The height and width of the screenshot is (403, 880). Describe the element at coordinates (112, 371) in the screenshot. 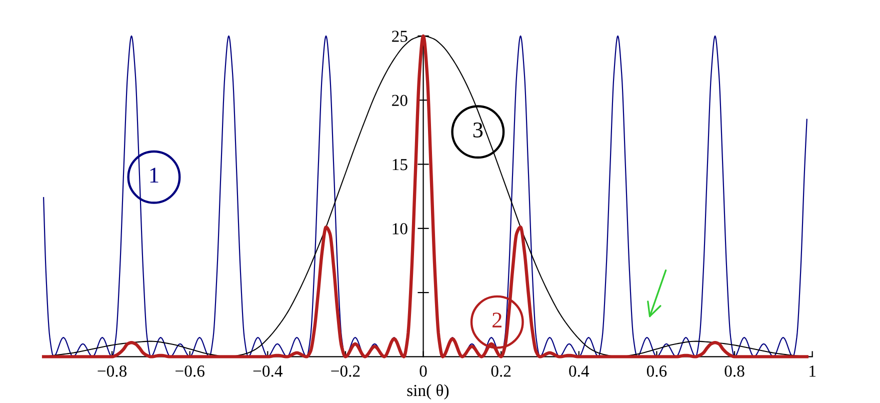

I see `x-tick-label: −0.8` at that location.